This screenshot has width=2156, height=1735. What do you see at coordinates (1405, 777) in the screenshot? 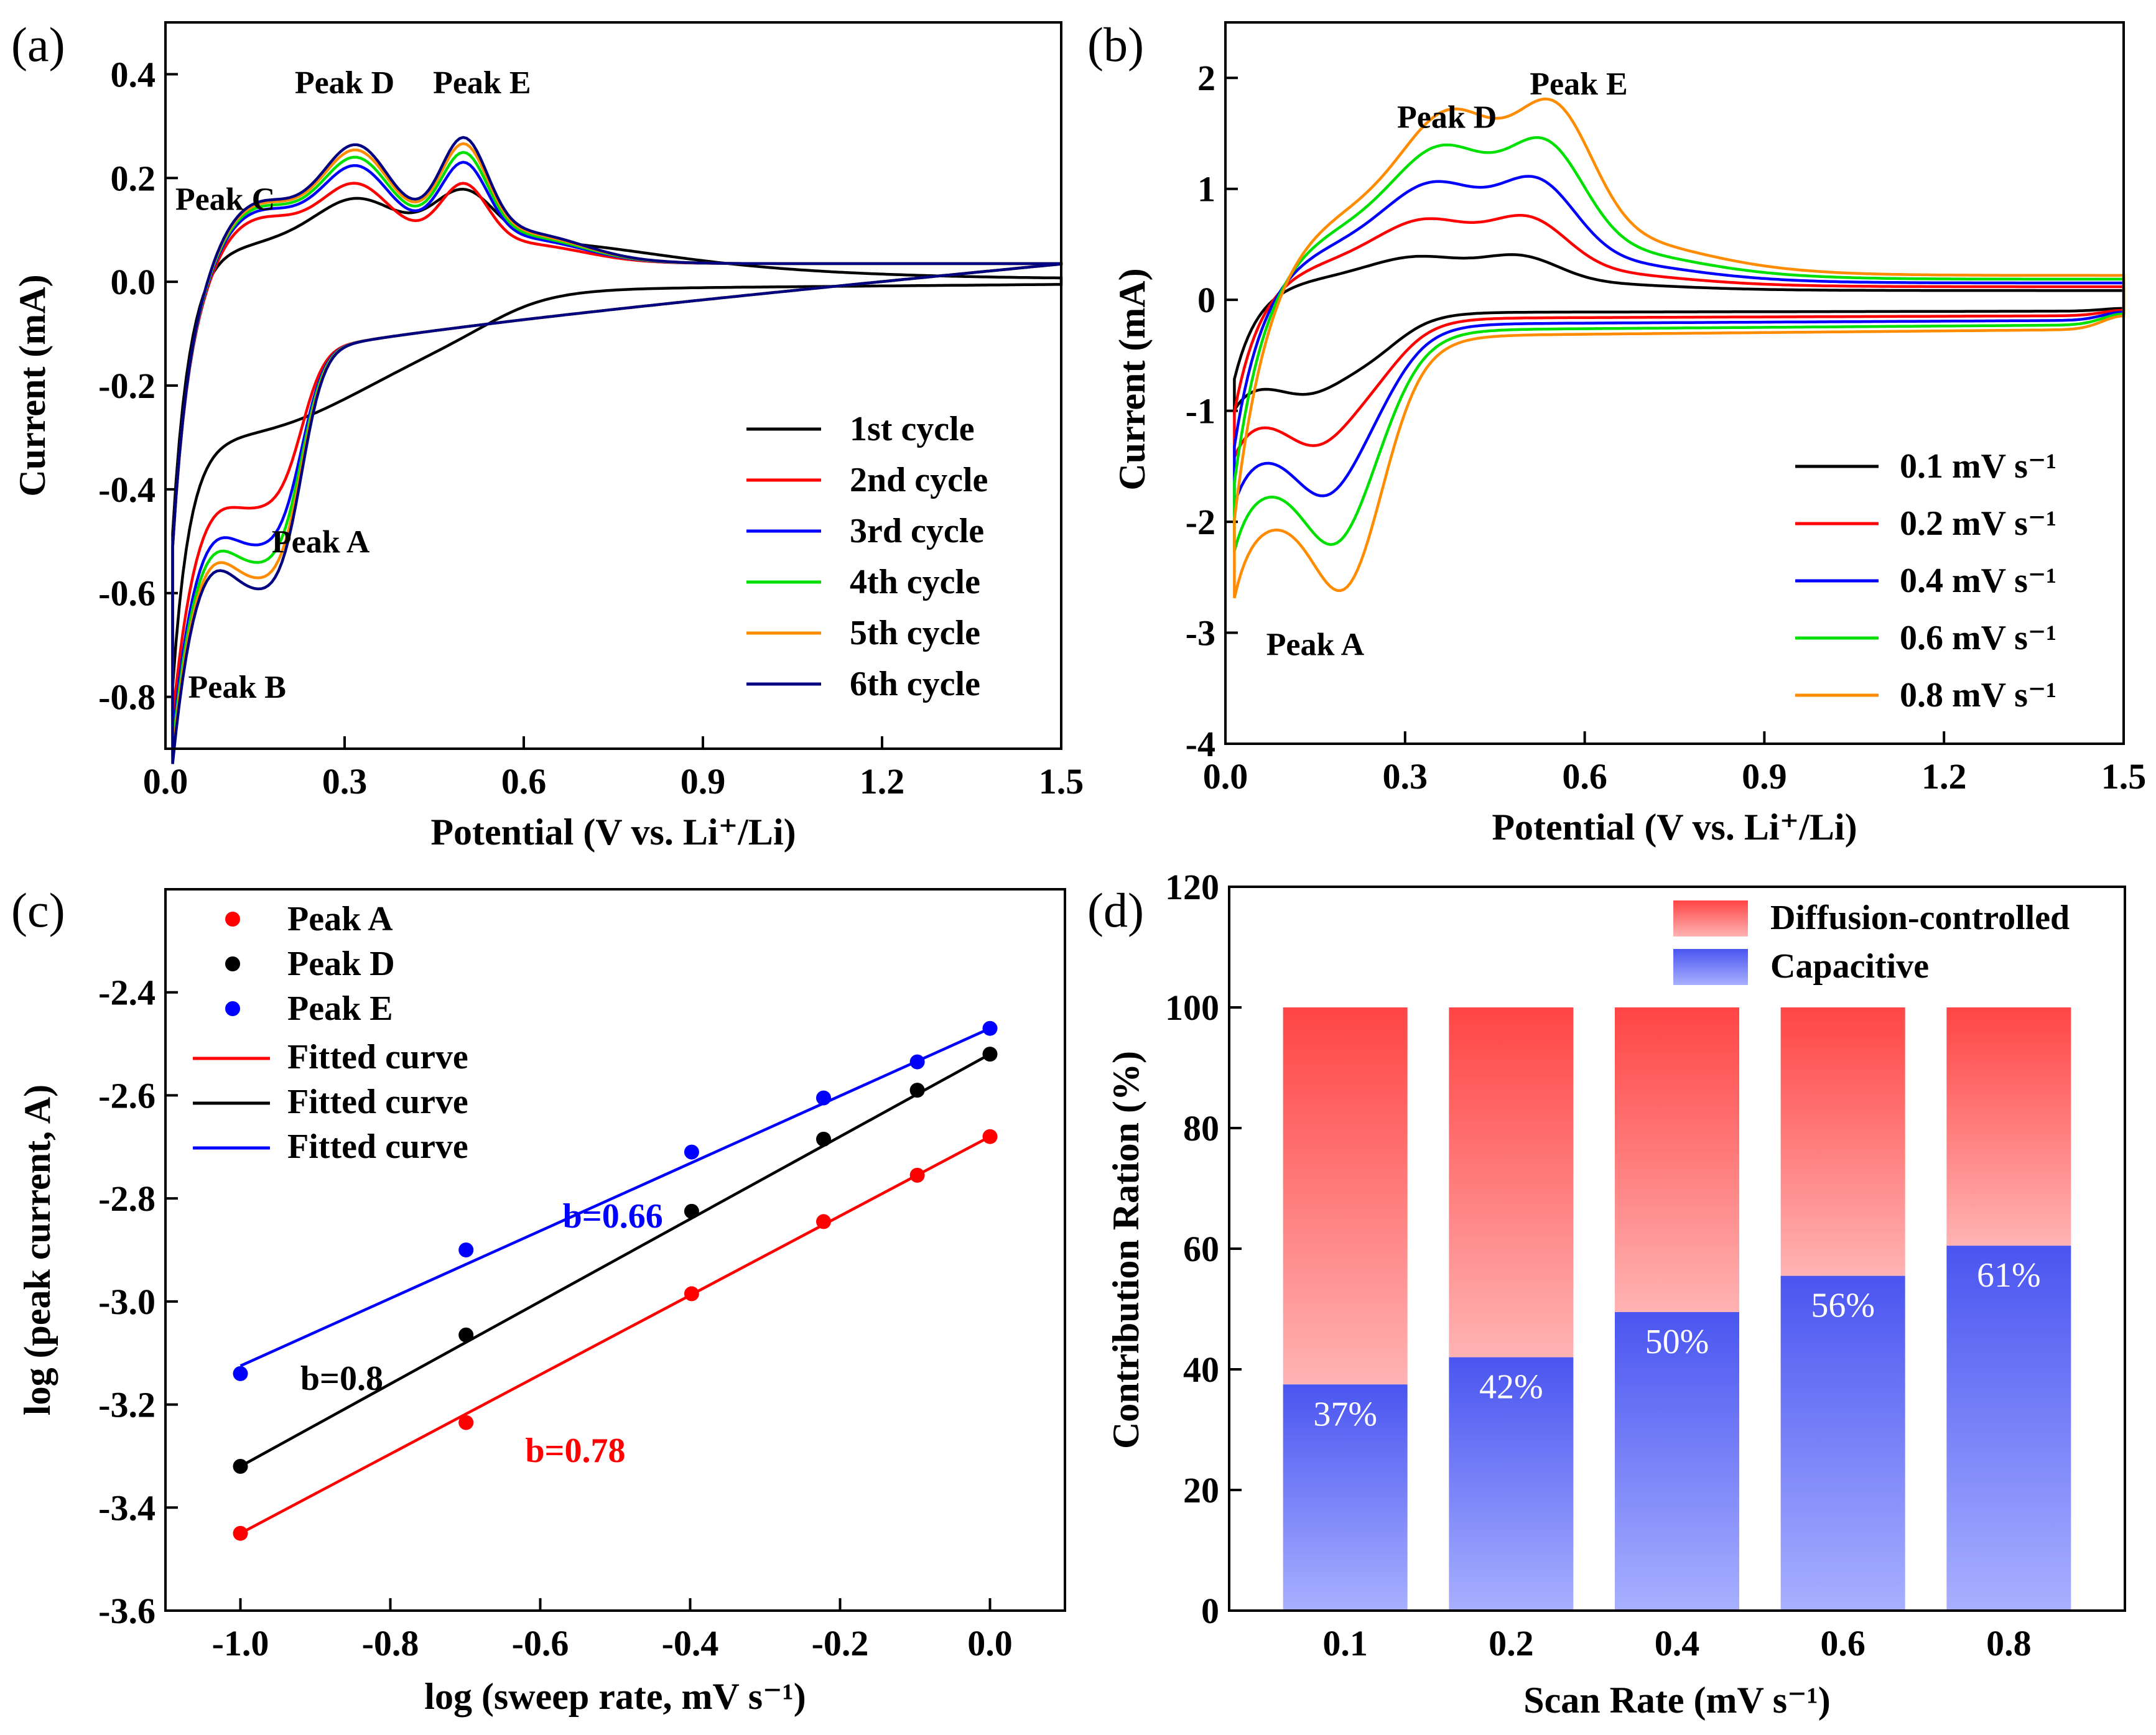
I see `x-tick-label: 0.3` at bounding box center [1405, 777].